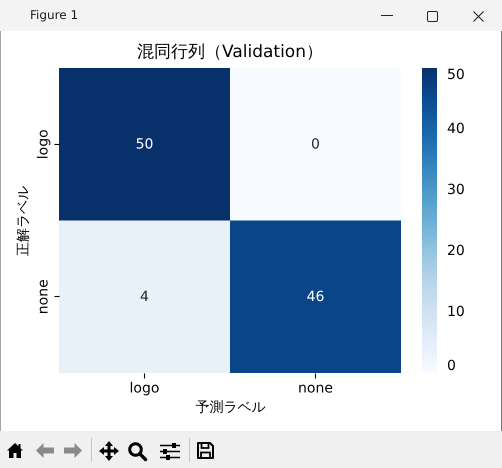  Describe the element at coordinates (456, 129) in the screenshot. I see `color-bar-label: 40` at that location.